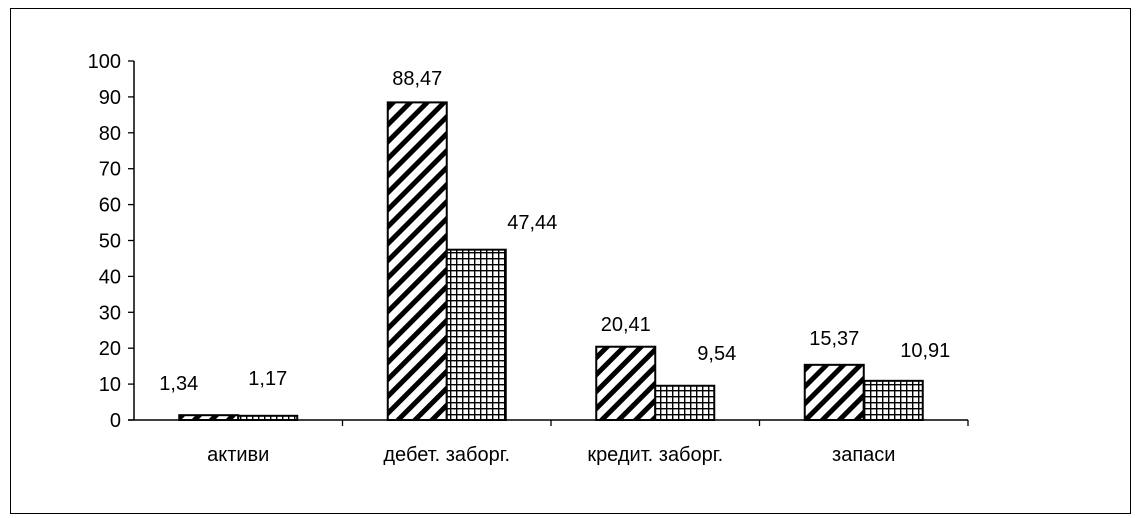 The width and height of the screenshot is (1138, 518). Describe the element at coordinates (655, 455) in the screenshot. I see `x-tick-label: кредит. заборг.` at that location.